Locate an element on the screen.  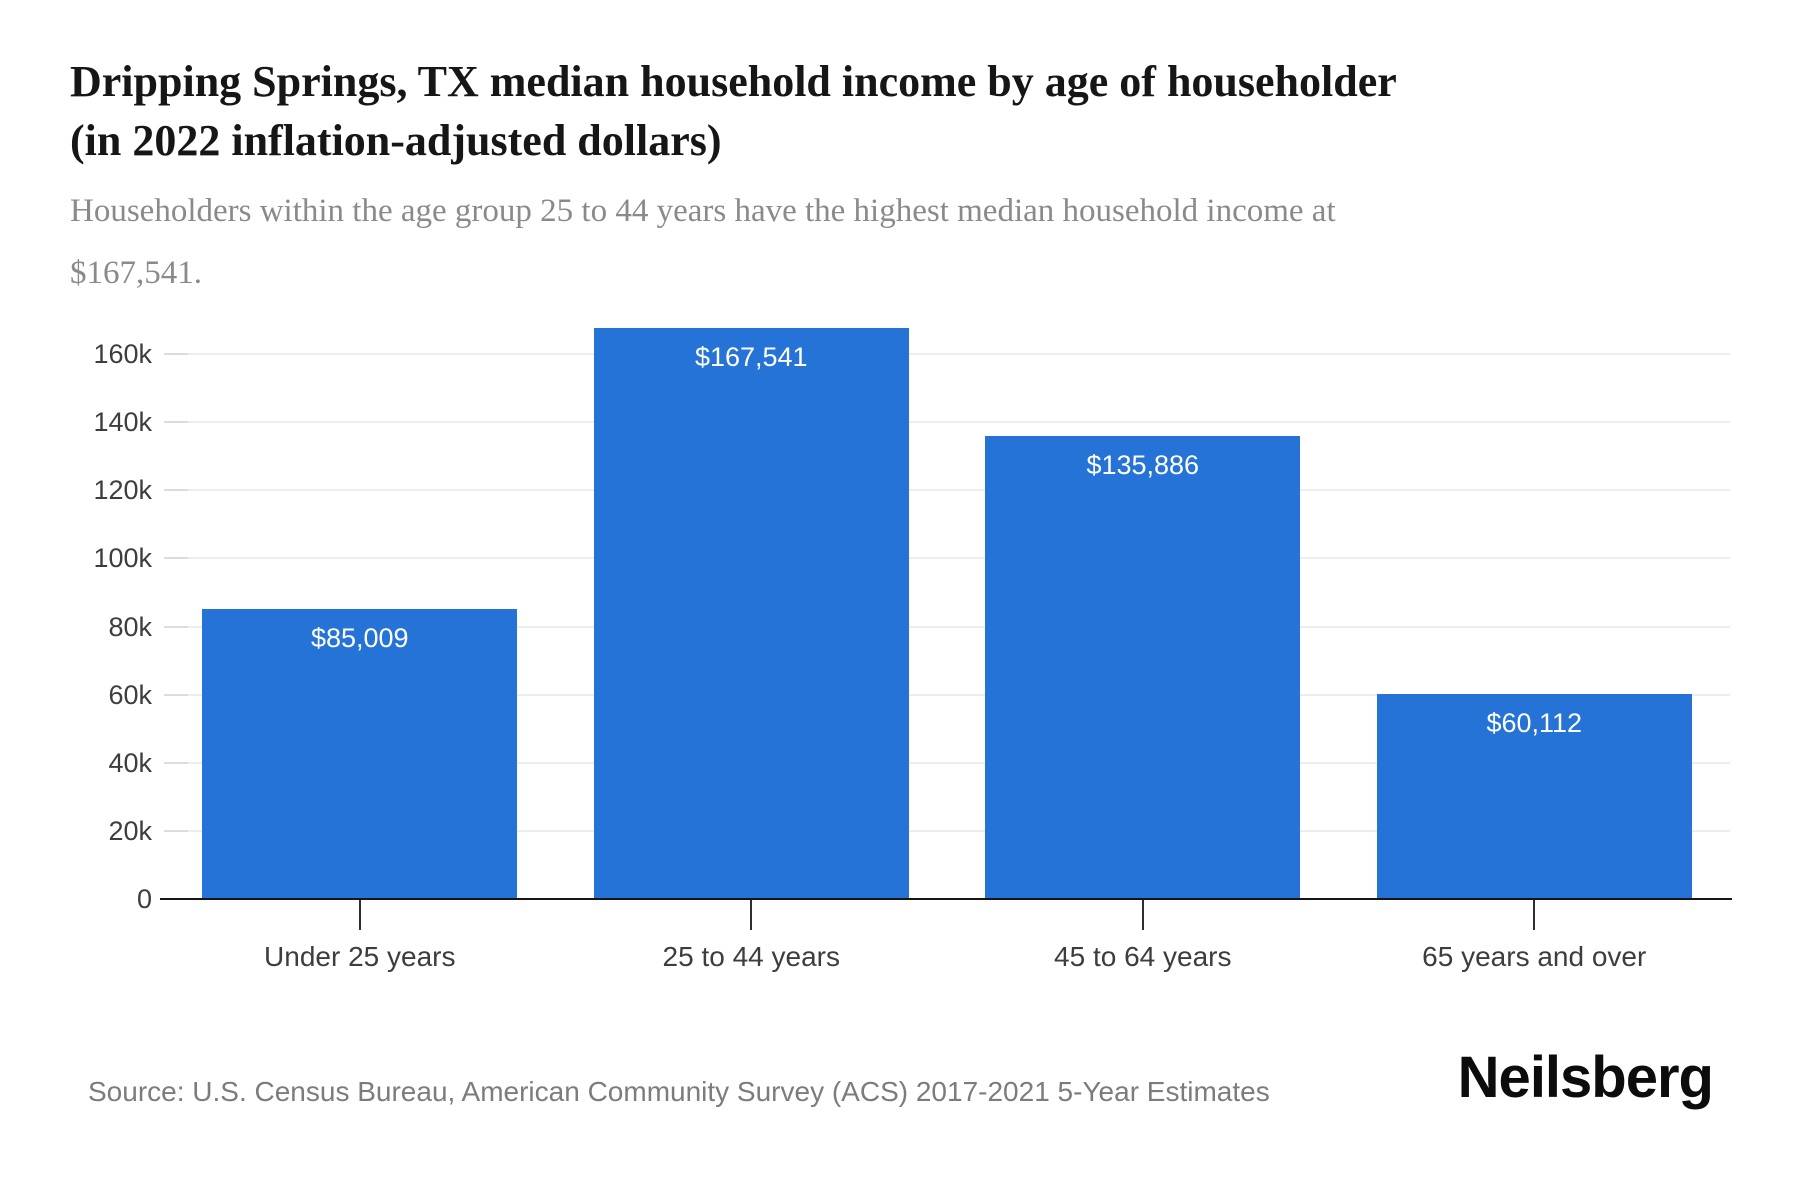
page-title-line2: (in 2022 inflation-adjusted dollars) is located at coordinates (396, 140).